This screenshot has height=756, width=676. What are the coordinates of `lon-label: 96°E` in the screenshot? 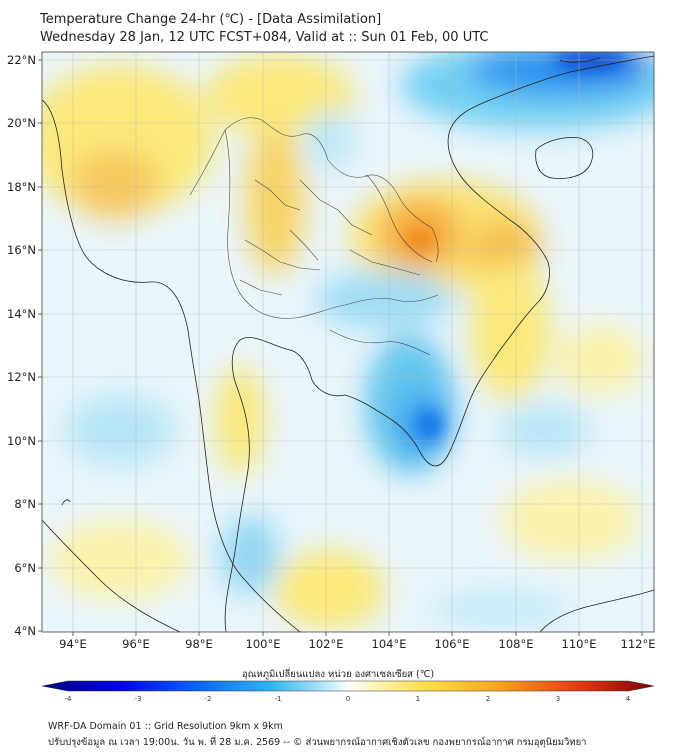 It's located at (136, 644).